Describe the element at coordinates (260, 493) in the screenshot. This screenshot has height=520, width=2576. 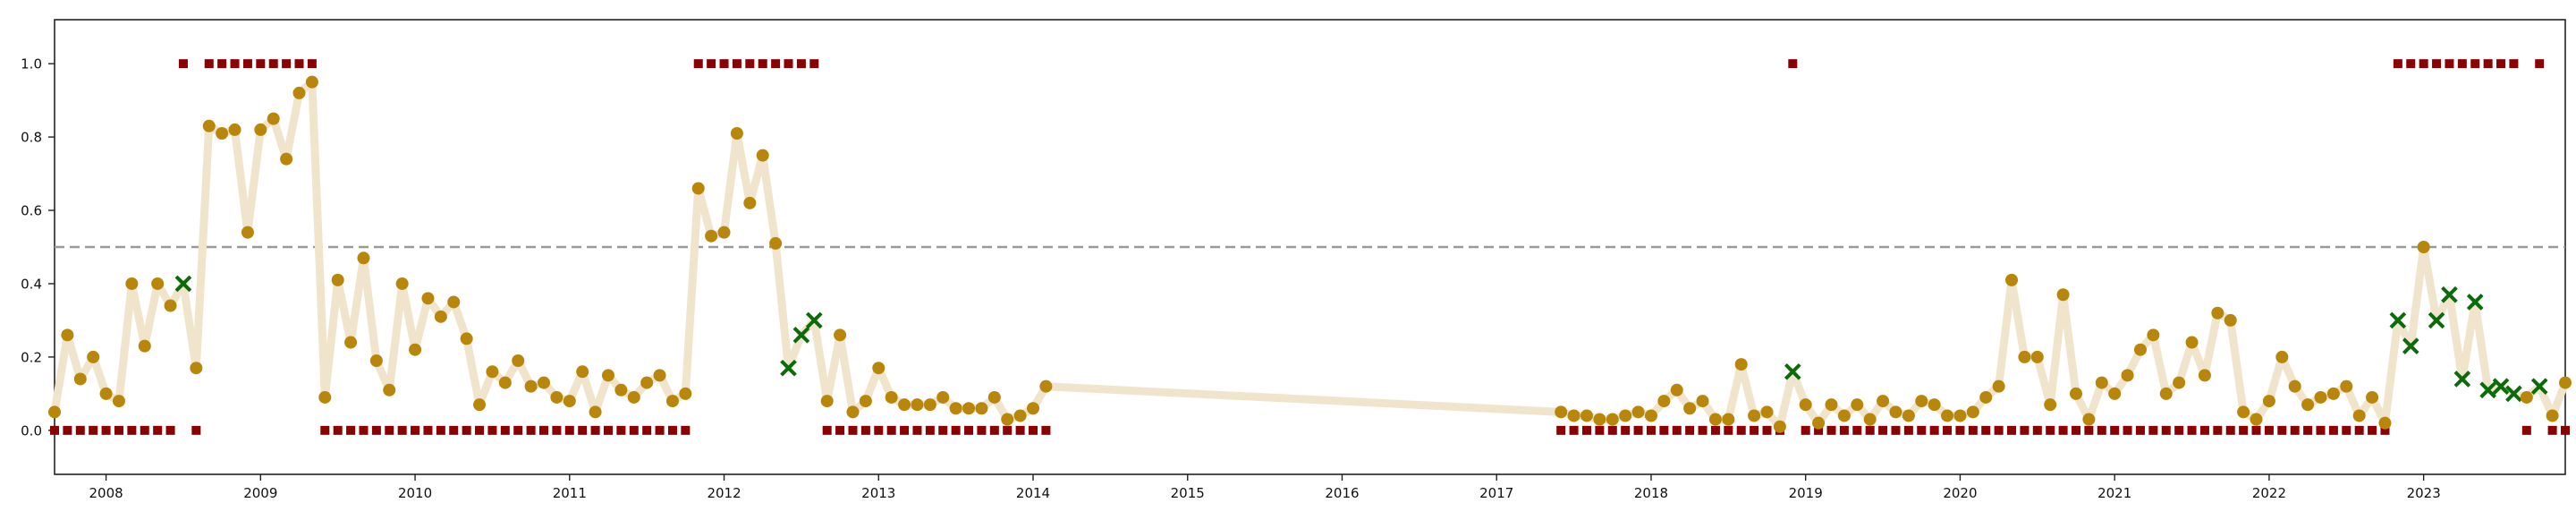
I see `x-tick-label: 2009` at that location.